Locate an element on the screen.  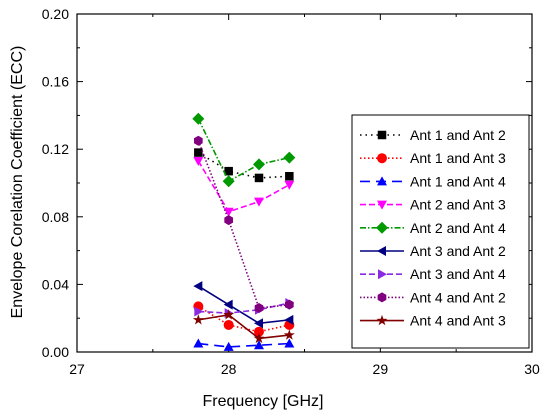
y-tick-label: 0.04 is located at coordinates (55, 284).